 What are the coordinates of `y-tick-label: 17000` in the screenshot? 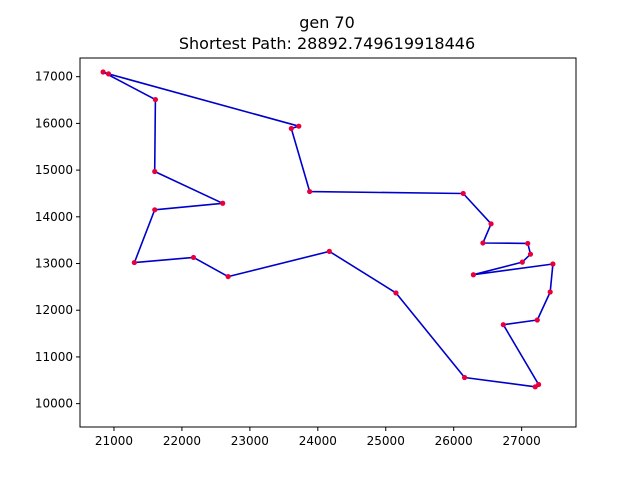 It's located at (54, 77).